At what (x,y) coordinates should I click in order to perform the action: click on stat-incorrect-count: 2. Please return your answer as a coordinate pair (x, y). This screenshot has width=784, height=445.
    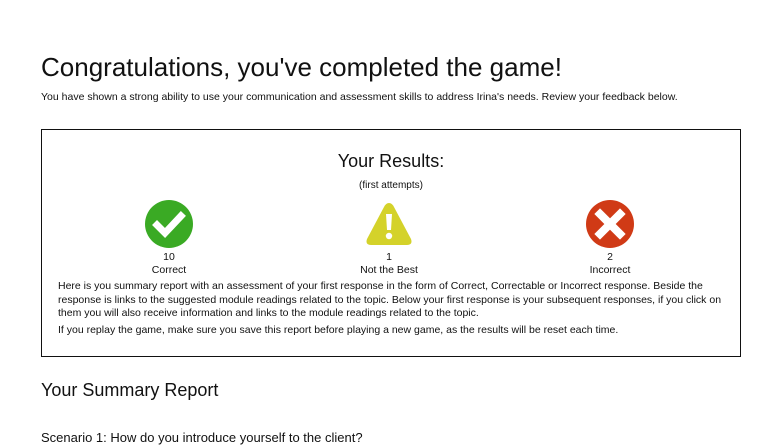
    Looking at the image, I should click on (610, 257).